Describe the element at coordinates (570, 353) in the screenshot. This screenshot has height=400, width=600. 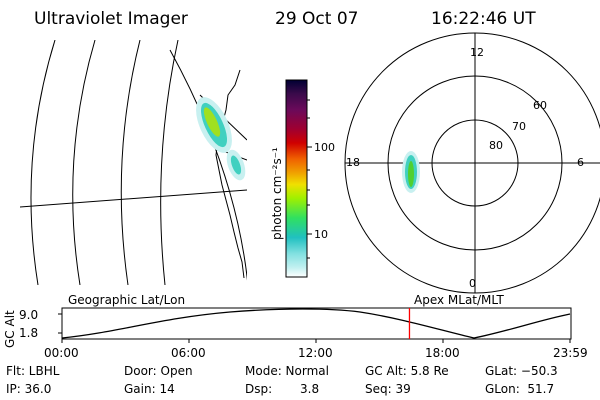
I see `timeline-x-tick-4: 23:59` at that location.